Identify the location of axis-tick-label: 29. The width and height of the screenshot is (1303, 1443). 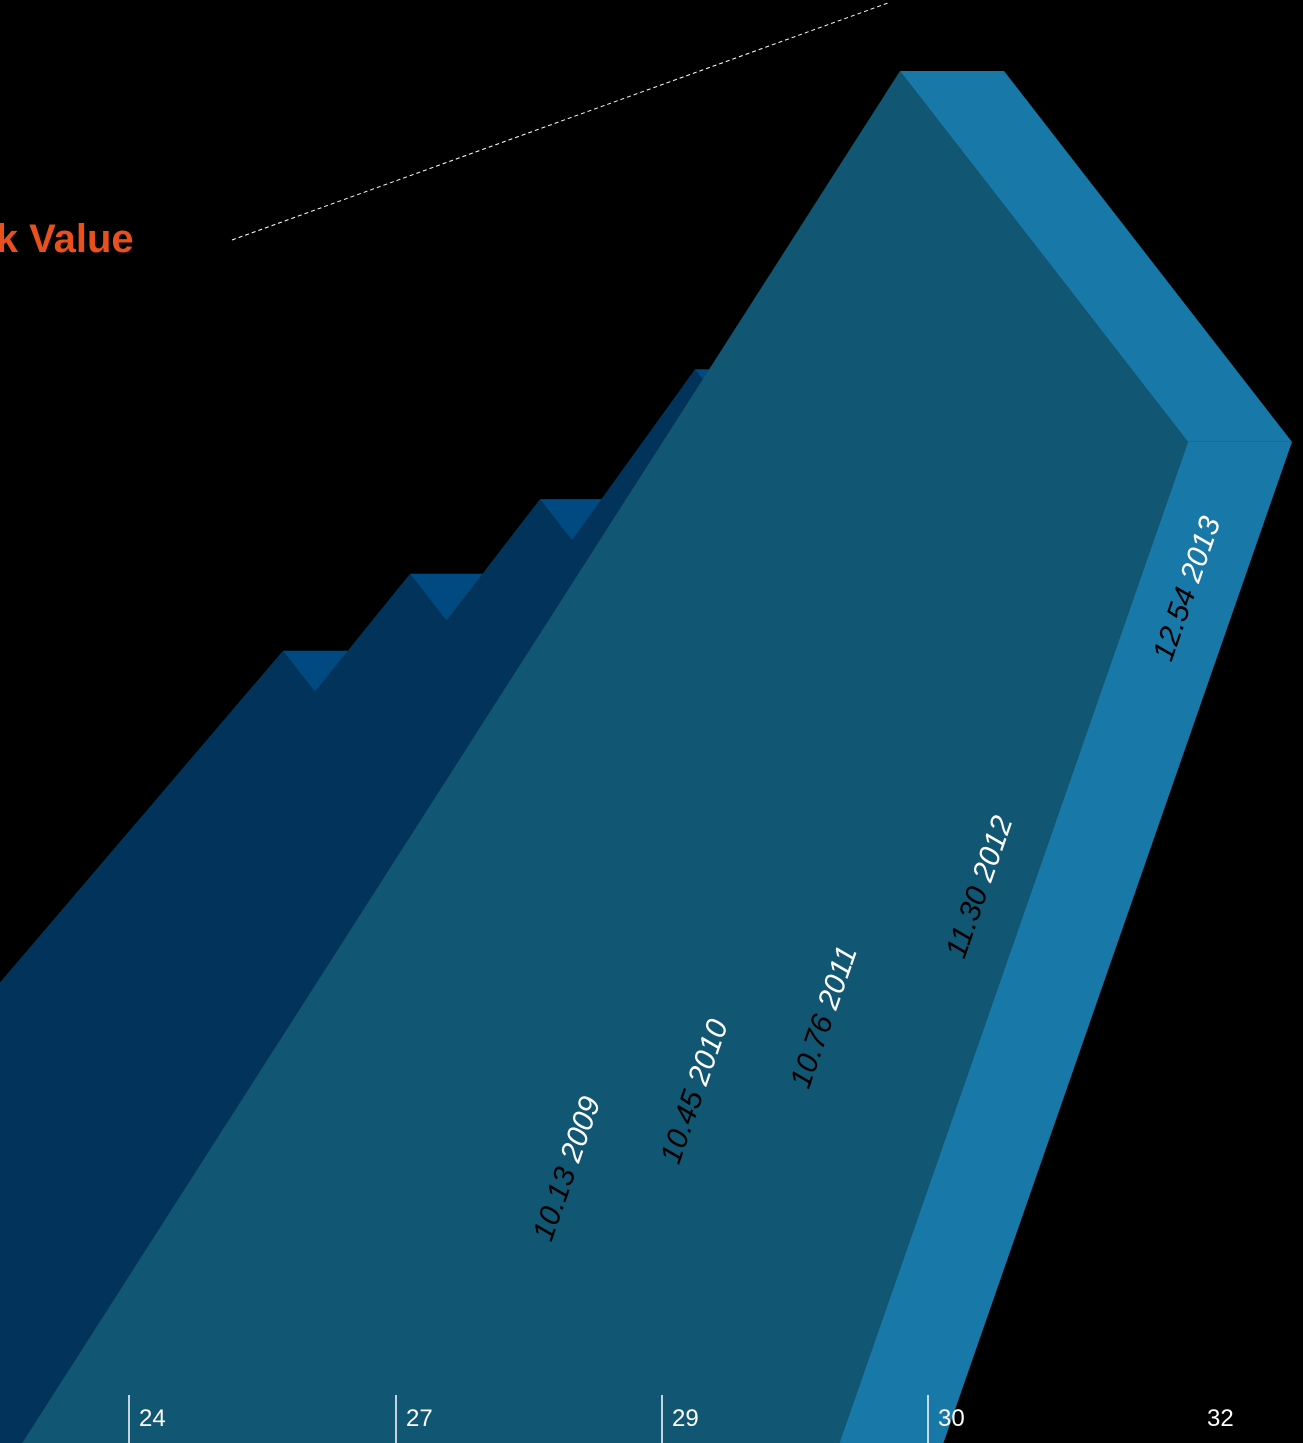
(685, 1418).